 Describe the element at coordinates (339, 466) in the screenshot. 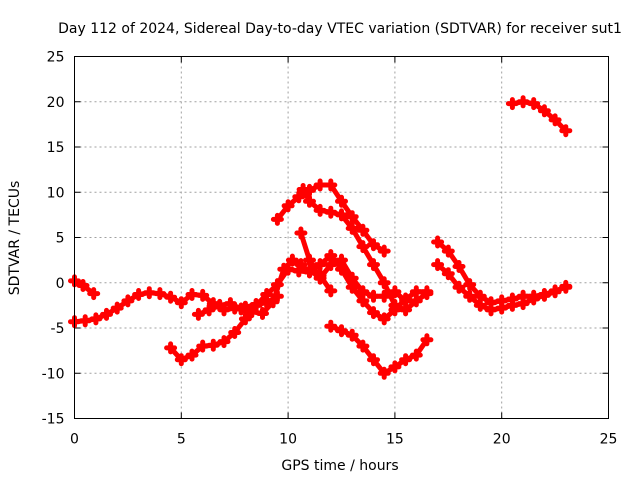

I see `x-axis-label: GPS time / hours` at that location.